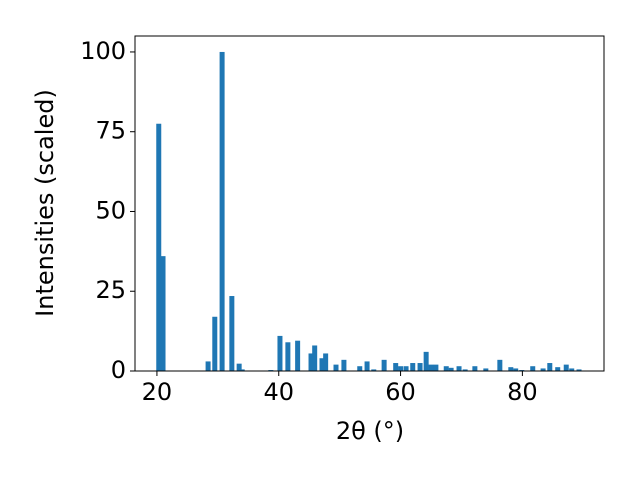 The image size is (640, 480). I want to click on y-tick-label: 100, so click(103, 51).